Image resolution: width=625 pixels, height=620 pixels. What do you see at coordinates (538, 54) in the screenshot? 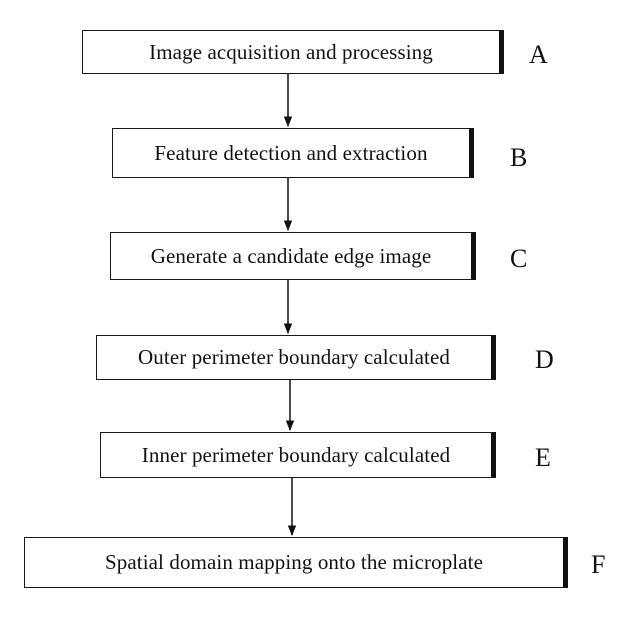
I see `step-letter-a: A` at bounding box center [538, 54].